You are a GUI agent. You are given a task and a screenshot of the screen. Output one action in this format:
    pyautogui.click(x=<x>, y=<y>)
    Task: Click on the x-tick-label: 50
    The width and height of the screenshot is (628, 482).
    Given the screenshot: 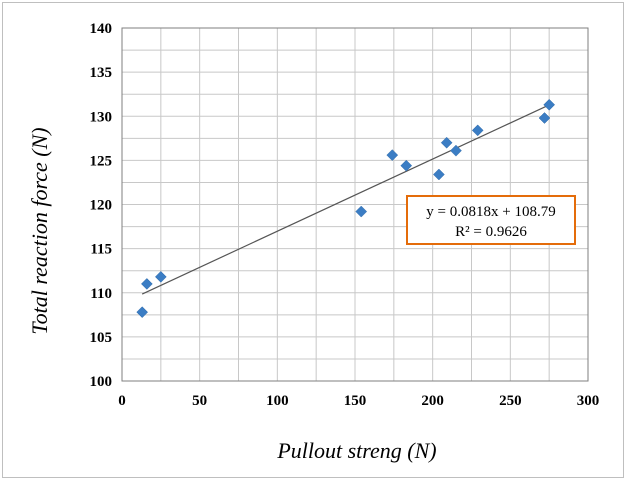 What is the action you would take?
    pyautogui.click(x=199, y=401)
    